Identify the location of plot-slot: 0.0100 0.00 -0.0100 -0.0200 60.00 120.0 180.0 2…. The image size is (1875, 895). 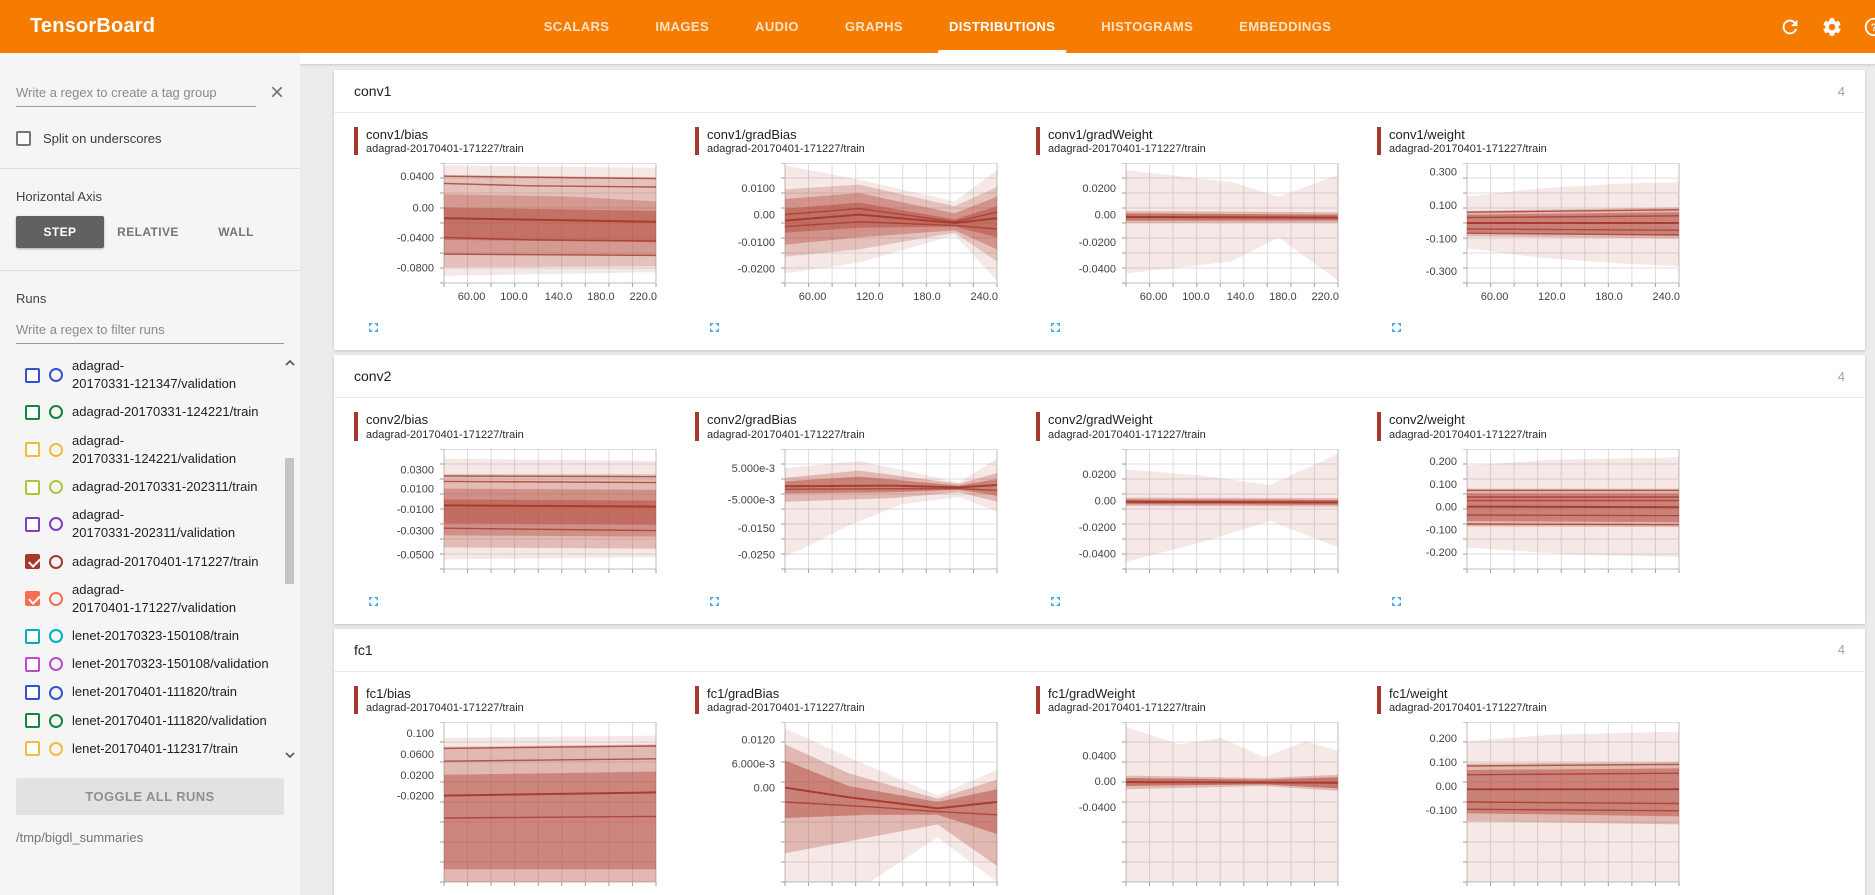
(865, 238).